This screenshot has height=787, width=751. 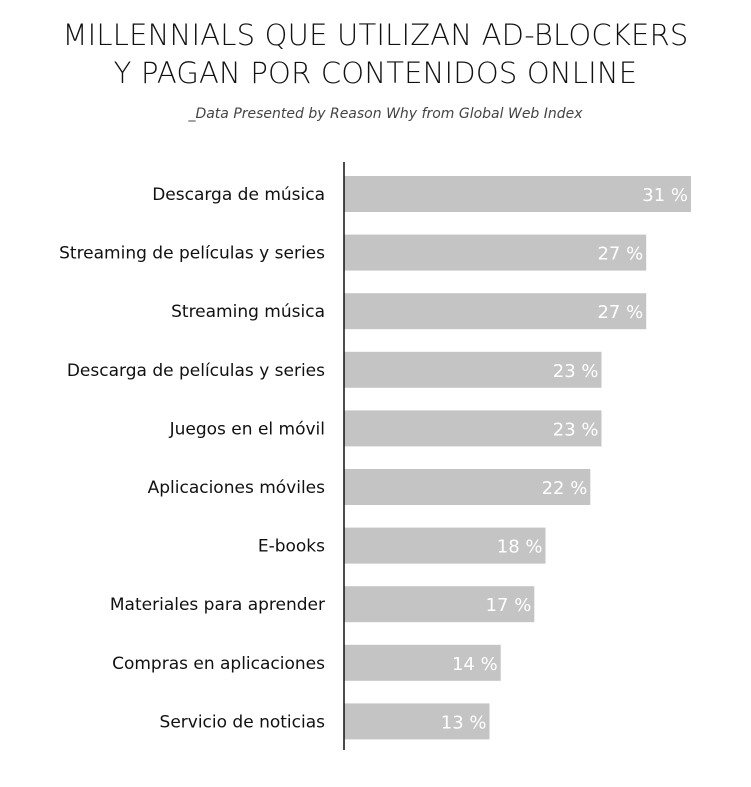 I want to click on category-label-6: E-books, so click(x=291, y=547).